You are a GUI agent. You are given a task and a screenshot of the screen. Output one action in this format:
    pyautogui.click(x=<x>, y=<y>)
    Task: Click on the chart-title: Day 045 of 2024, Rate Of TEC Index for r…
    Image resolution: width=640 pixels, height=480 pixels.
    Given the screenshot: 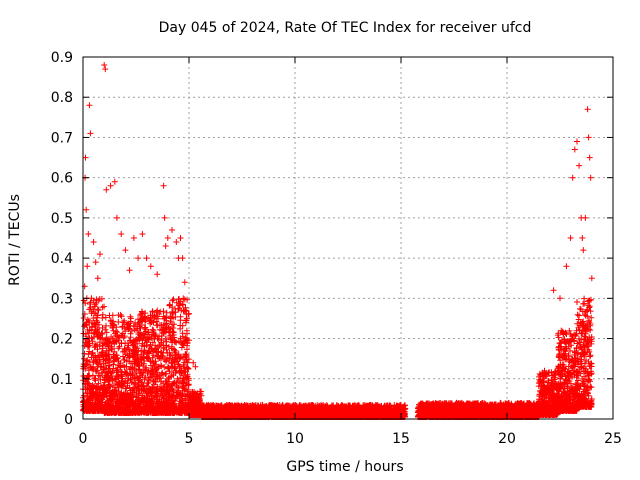 What is the action you would take?
    pyautogui.click(x=345, y=28)
    